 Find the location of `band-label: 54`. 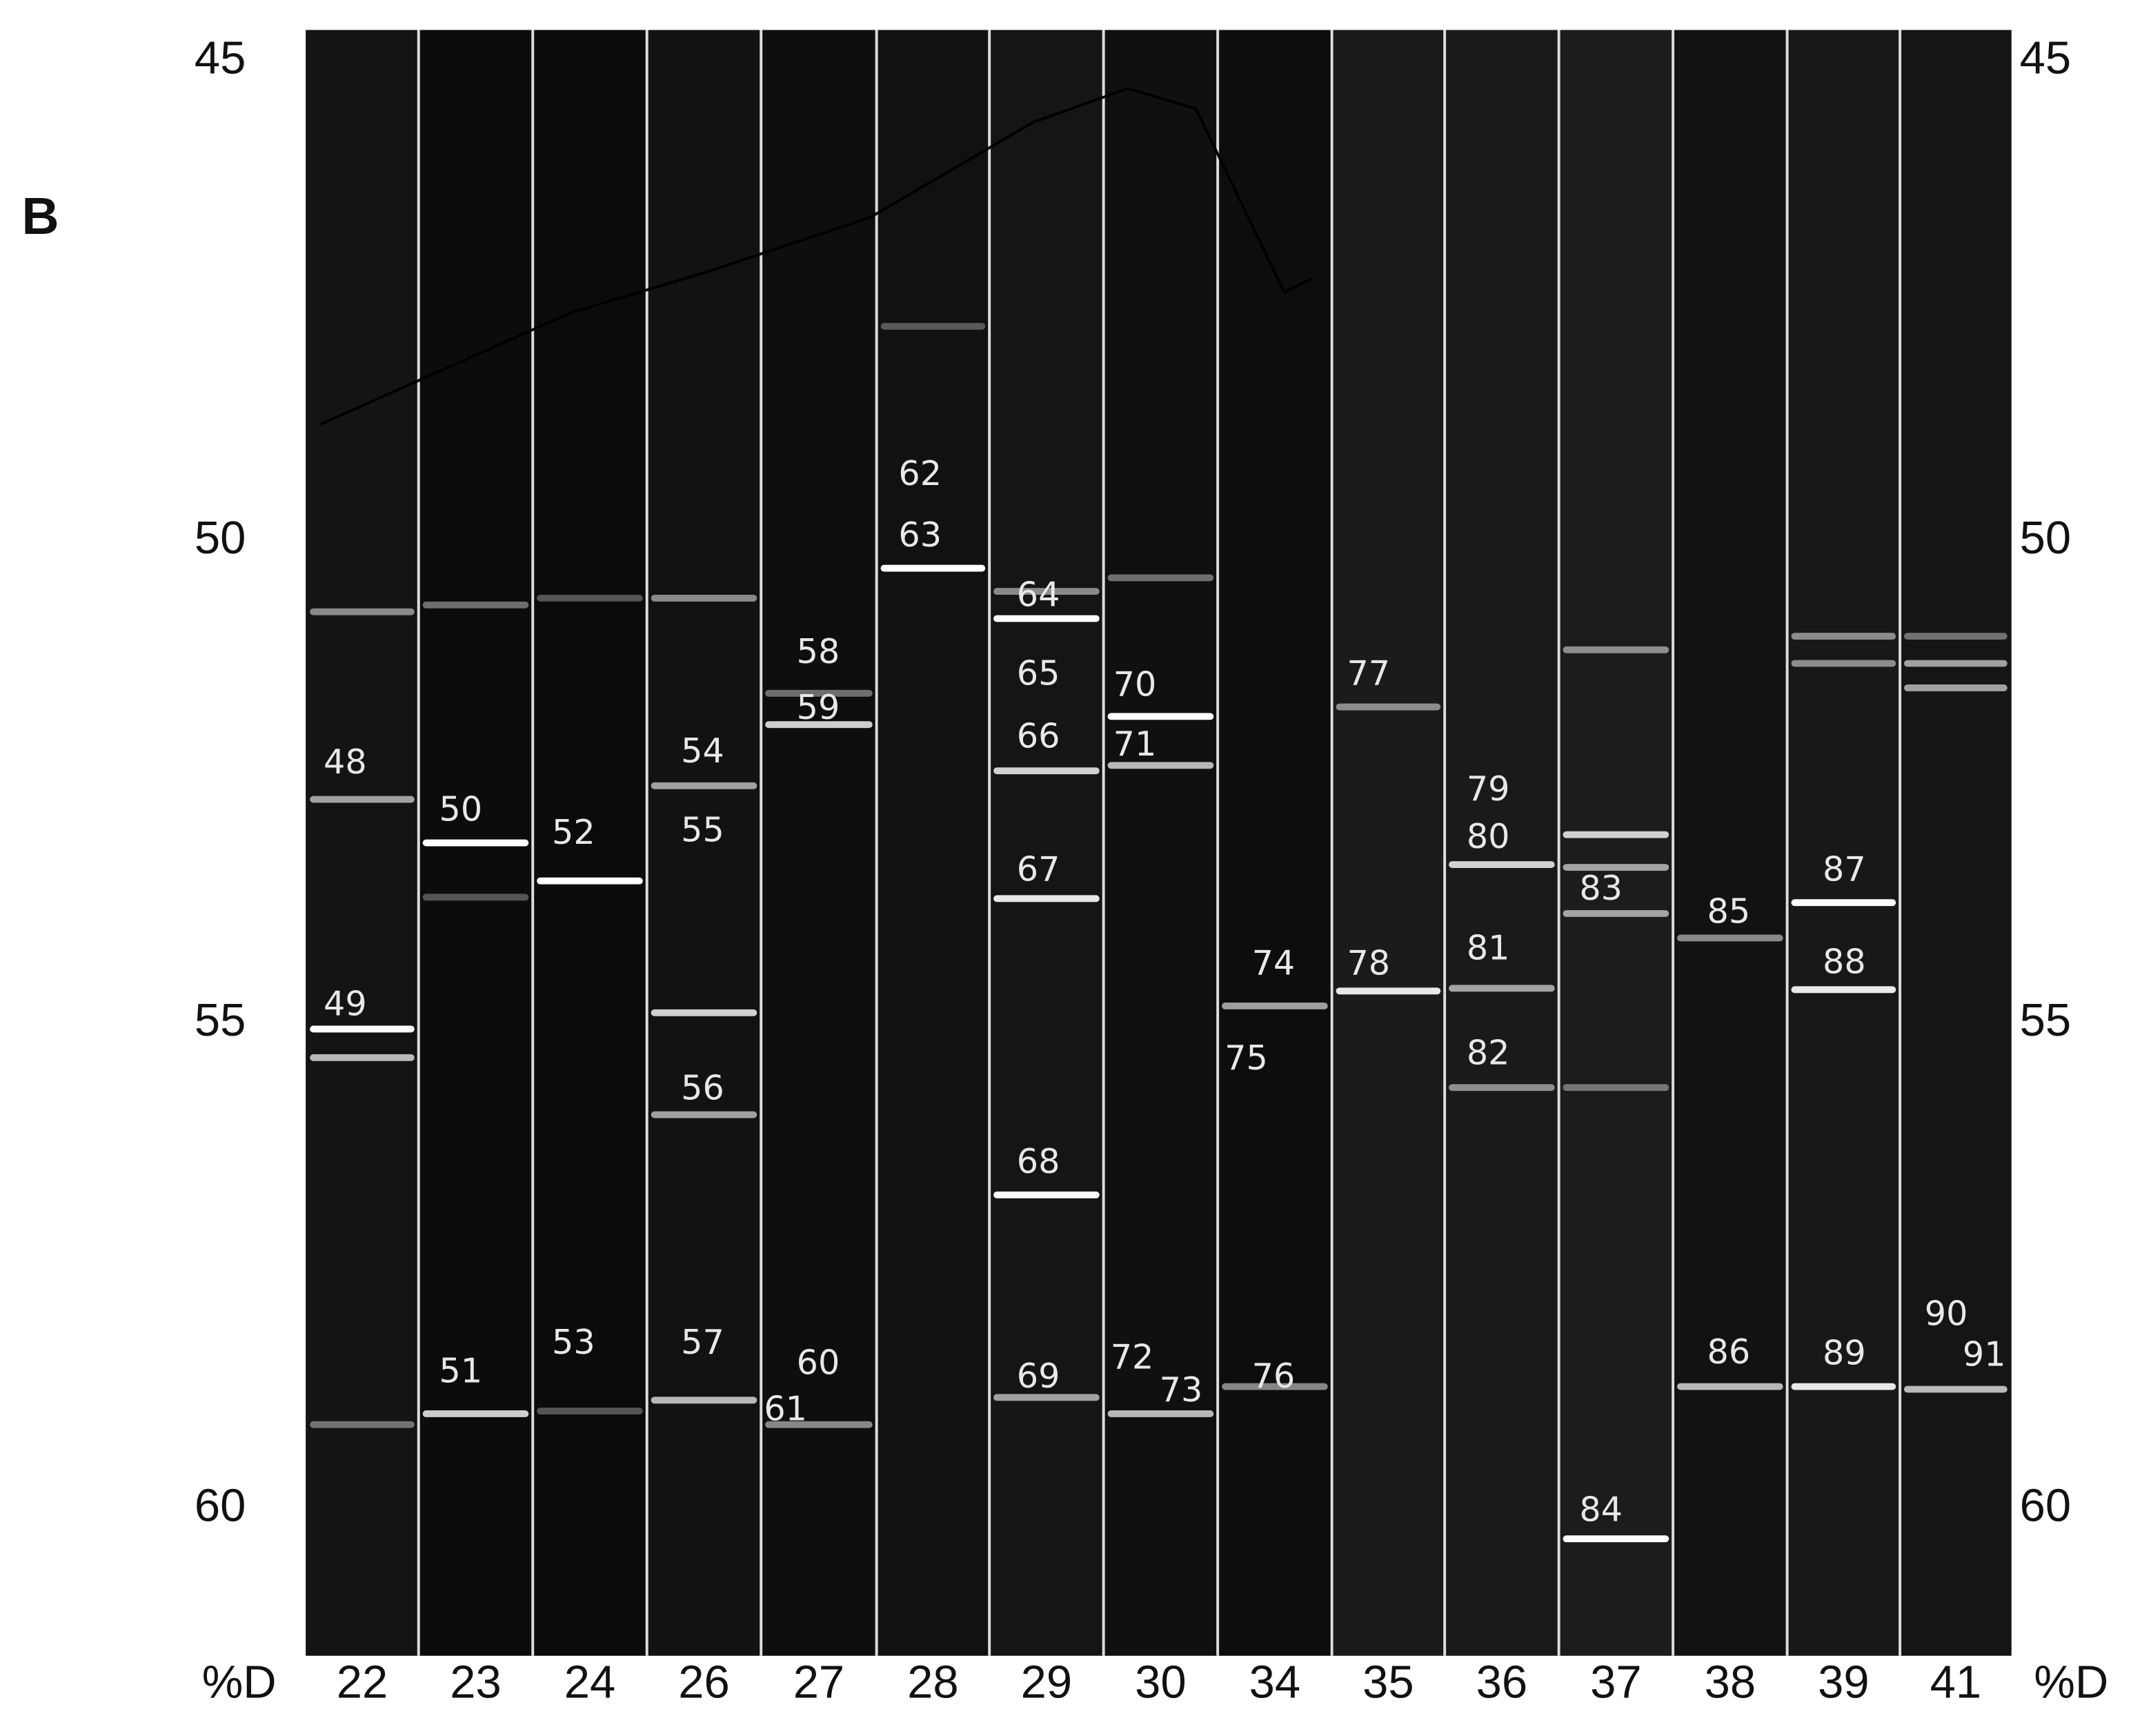

band-label: 54 is located at coordinates (702, 751).